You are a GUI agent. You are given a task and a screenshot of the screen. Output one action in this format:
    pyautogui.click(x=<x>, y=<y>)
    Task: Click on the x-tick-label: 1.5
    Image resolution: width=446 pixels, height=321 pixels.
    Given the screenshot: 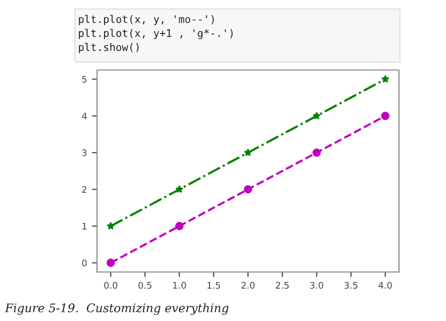 What is the action you would take?
    pyautogui.click(x=213, y=285)
    